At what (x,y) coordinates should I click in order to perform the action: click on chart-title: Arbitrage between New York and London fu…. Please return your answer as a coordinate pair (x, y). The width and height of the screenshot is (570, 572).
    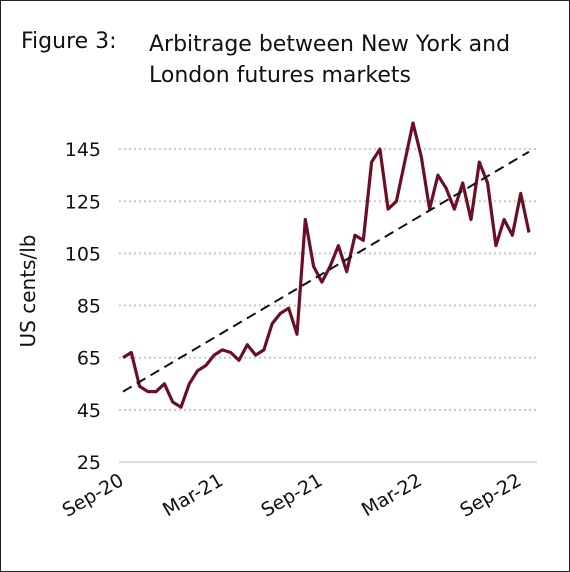
    Looking at the image, I should click on (330, 60).